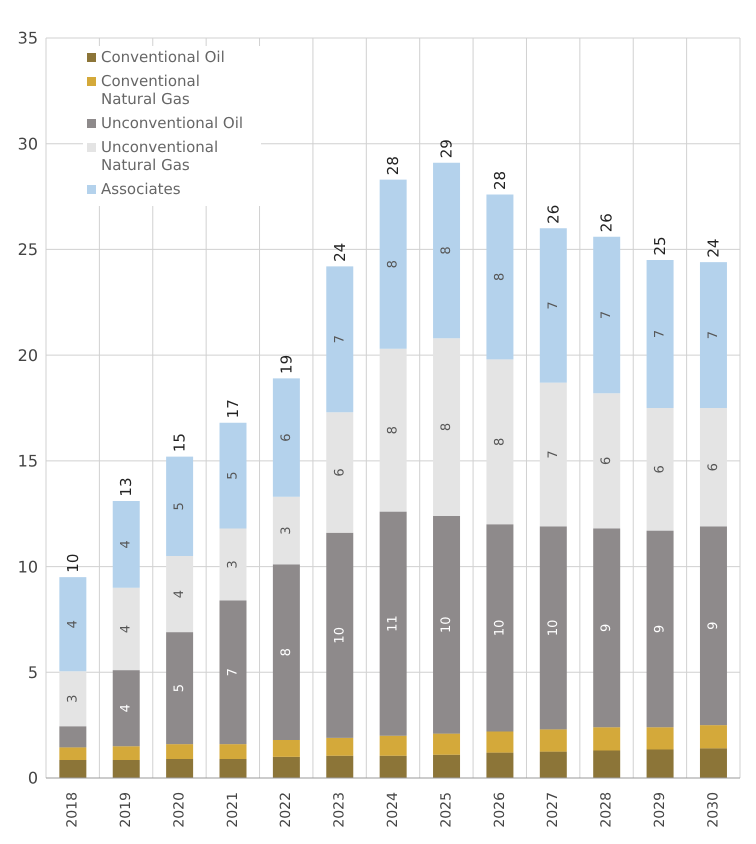  What do you see at coordinates (233, 408) in the screenshot?
I see `total-label: 17` at bounding box center [233, 408].